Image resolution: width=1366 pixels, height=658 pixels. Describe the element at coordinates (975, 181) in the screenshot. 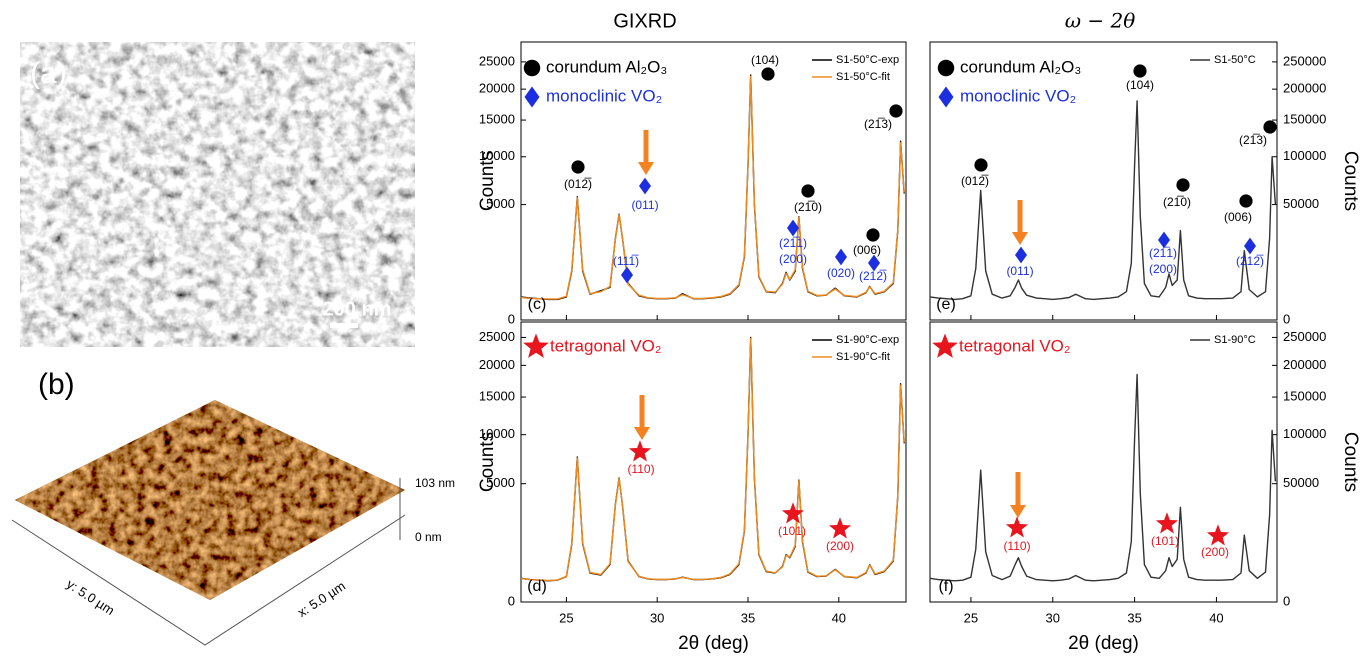

I see `peak-label: (012̅)` at that location.